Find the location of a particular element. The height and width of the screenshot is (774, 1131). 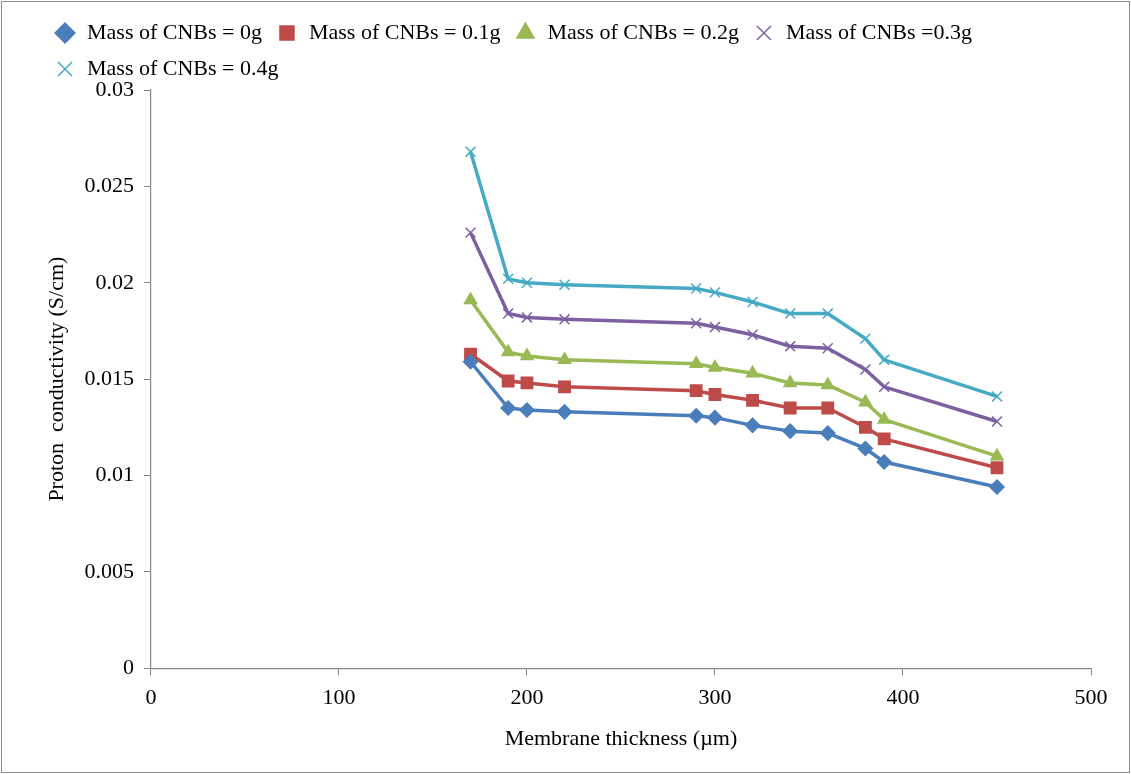

legend-label: Mass of CNBs = 0.2g is located at coordinates (643, 31).